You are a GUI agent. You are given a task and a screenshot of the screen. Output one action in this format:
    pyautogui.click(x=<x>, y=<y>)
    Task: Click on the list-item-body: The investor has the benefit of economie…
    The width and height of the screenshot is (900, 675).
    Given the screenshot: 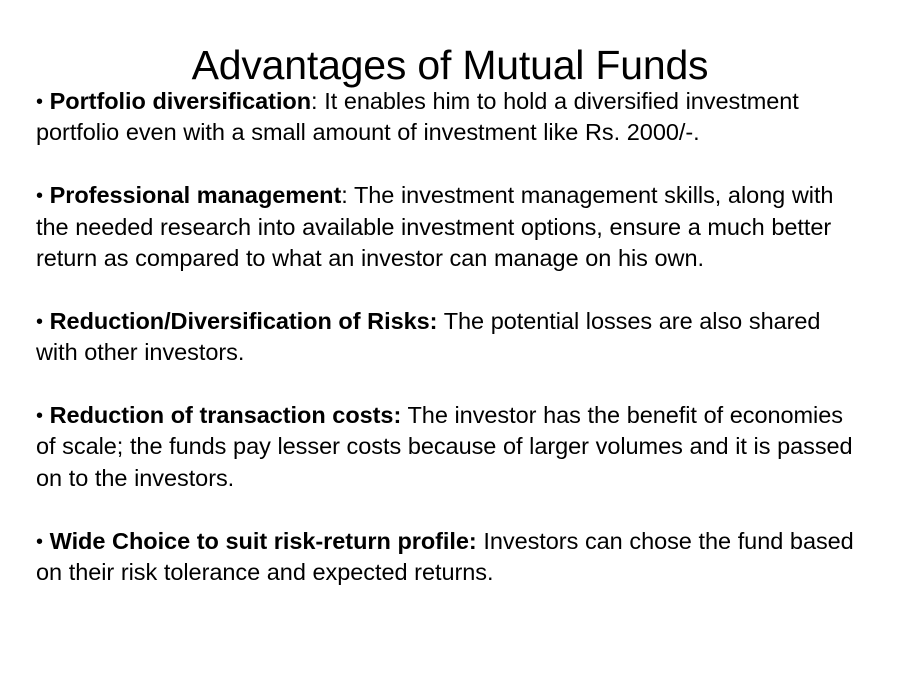 What is the action you would take?
    pyautogui.click(x=444, y=446)
    